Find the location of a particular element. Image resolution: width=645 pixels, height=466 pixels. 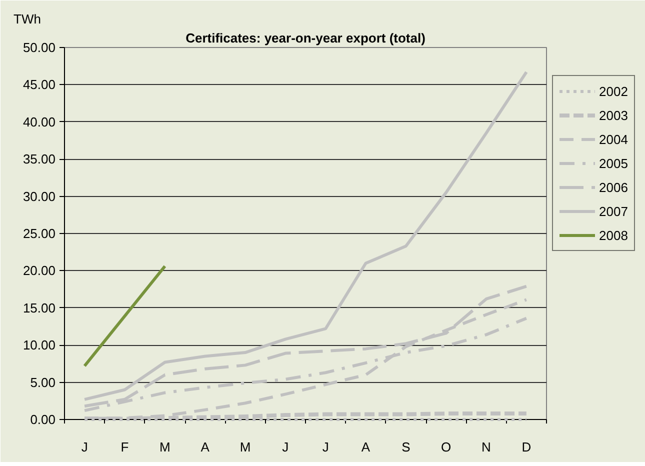

y-tick-label: 50.00 is located at coordinates (39, 47).